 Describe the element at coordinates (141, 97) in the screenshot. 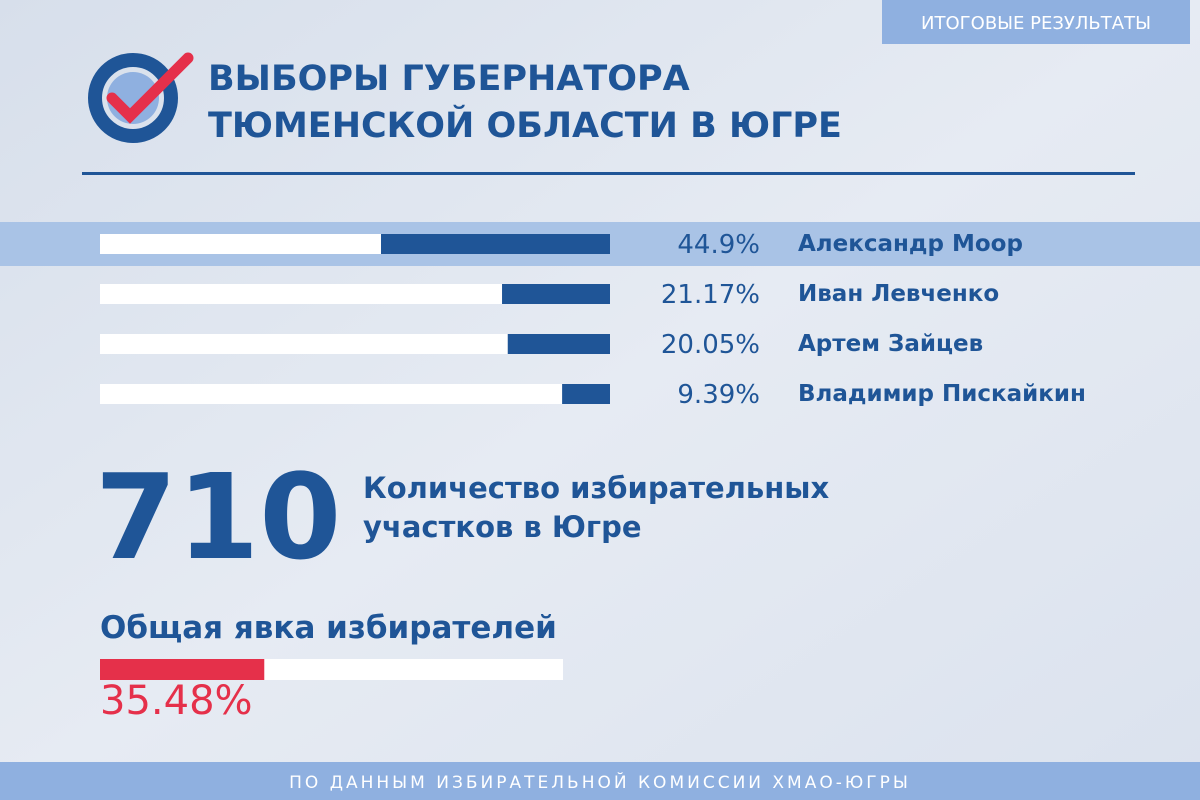

I see `logo` at that location.